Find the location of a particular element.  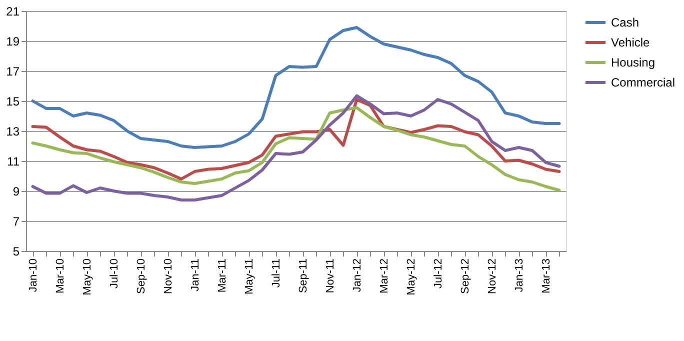

x-tick-label: Jan-11 is located at coordinates (195, 275).